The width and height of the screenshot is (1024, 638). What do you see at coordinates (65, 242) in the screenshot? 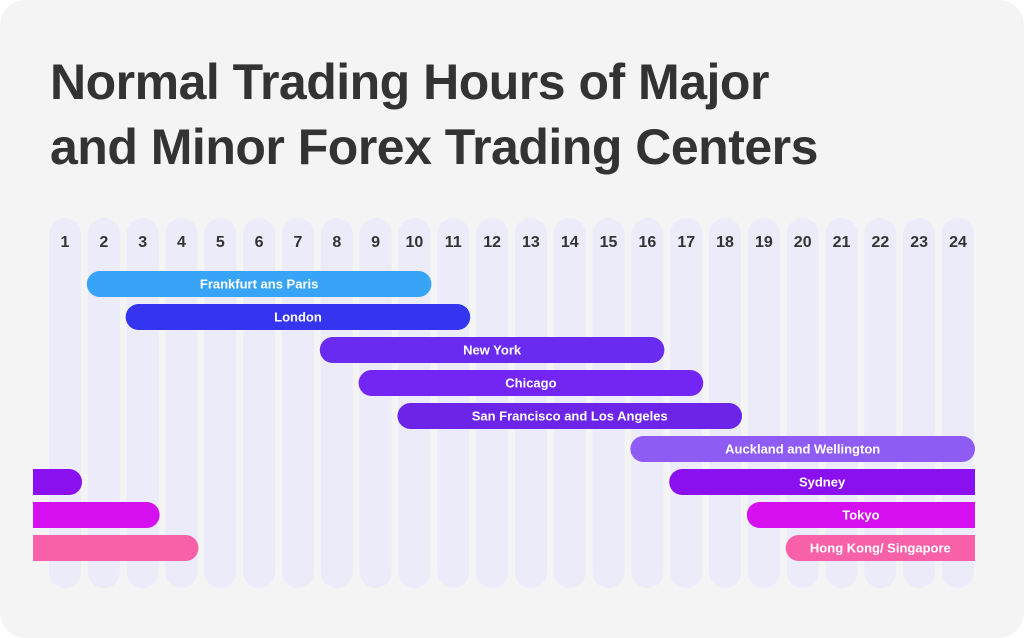
I see `hour-label: 1` at bounding box center [65, 242].